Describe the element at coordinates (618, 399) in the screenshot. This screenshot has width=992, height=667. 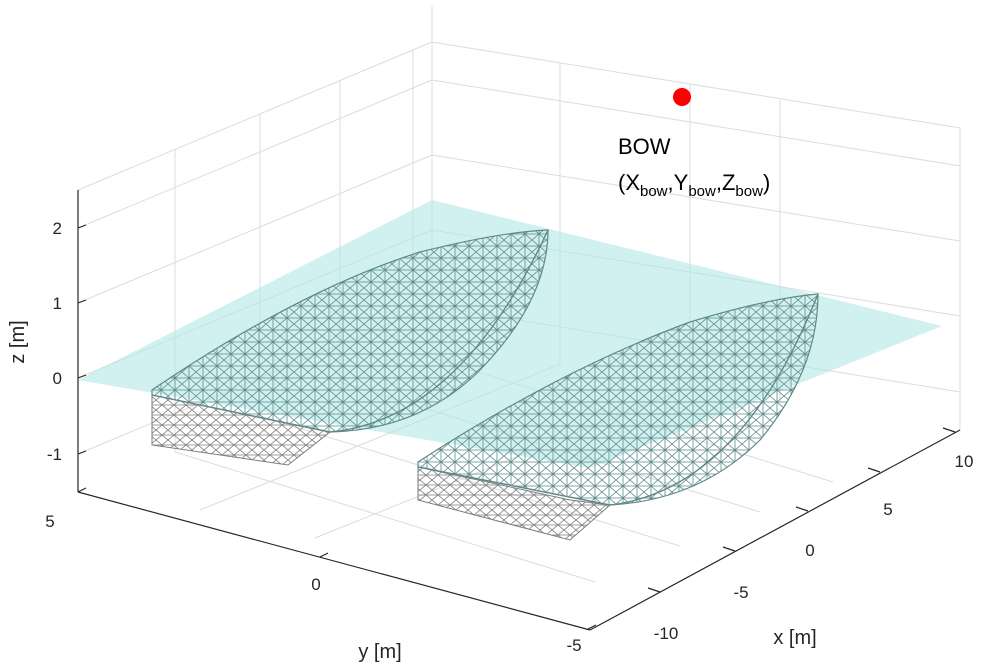
I see `right-hull-keel-line` at that location.